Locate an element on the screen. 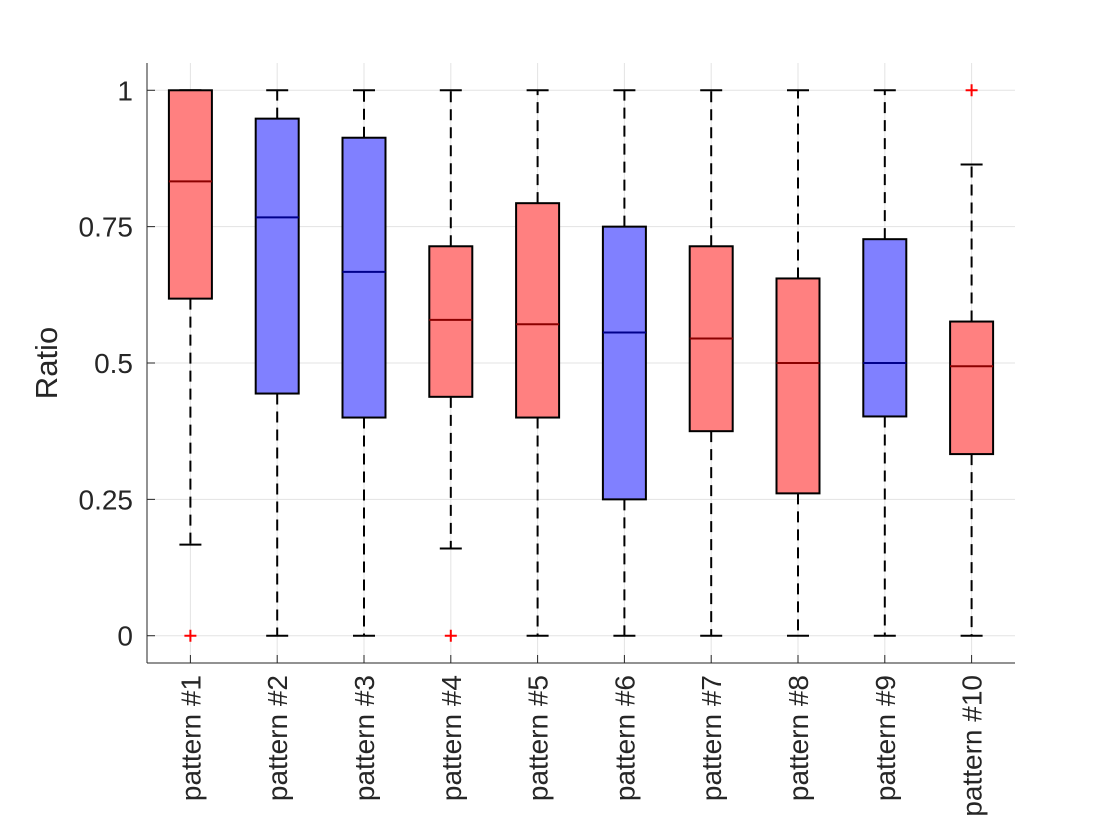 This screenshot has width=1120, height=840. y-tick-label: 0.75 is located at coordinates (106, 227).